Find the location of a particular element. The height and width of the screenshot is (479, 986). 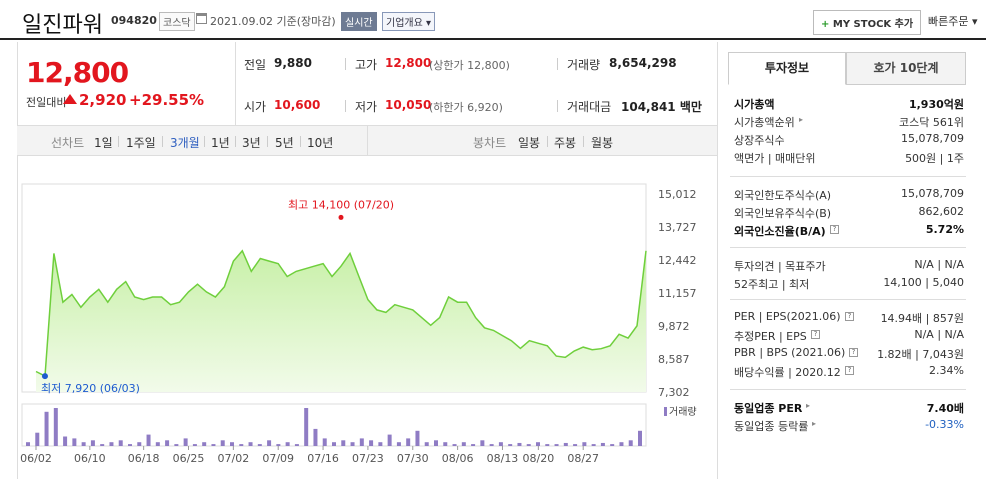

info-row-label: 동일업종 PER is located at coordinates (768, 408).